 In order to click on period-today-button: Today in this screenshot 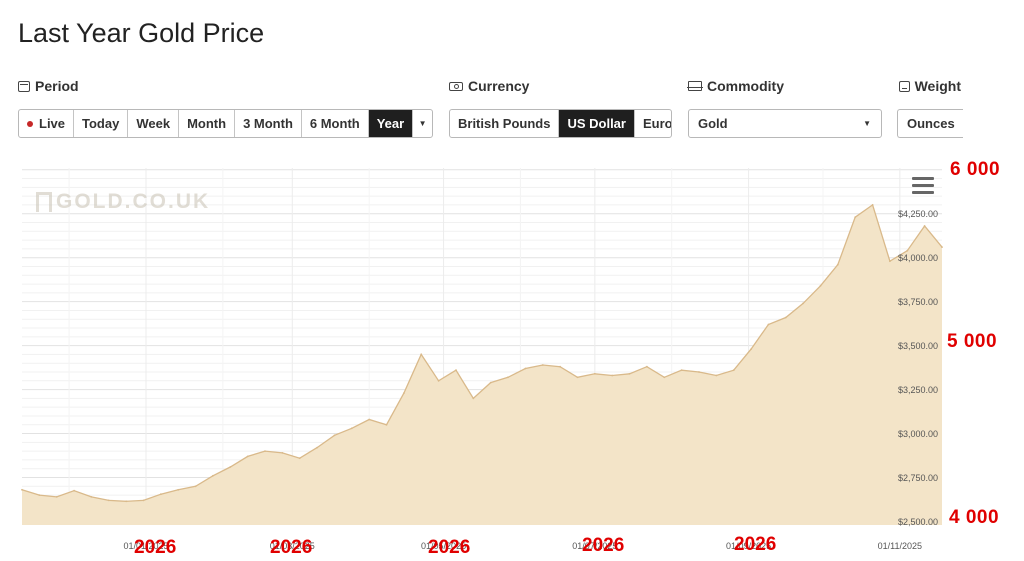, I will do `click(101, 123)`.